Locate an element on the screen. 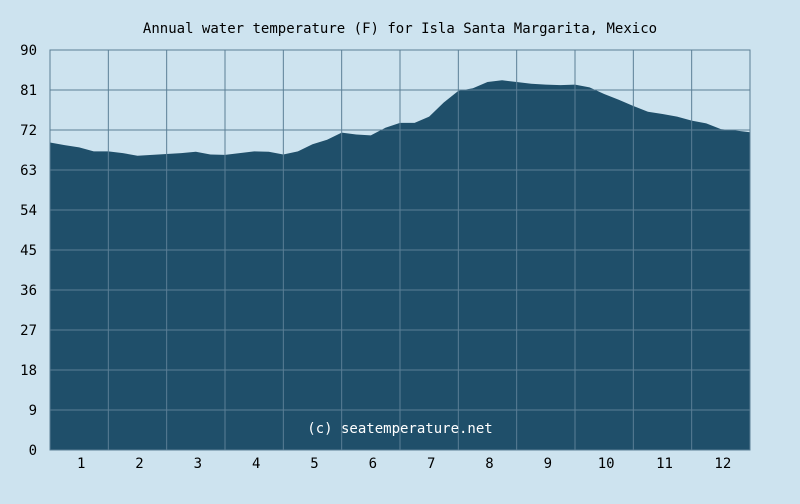 The height and width of the screenshot is (504, 800). y-tick-label: 72 is located at coordinates (28, 131).